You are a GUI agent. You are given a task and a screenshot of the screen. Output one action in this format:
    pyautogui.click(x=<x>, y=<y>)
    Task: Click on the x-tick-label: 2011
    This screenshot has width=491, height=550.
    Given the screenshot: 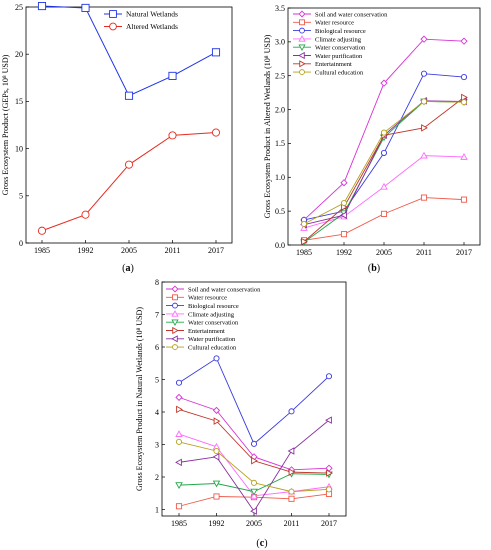 What is the action you would take?
    pyautogui.click(x=424, y=252)
    